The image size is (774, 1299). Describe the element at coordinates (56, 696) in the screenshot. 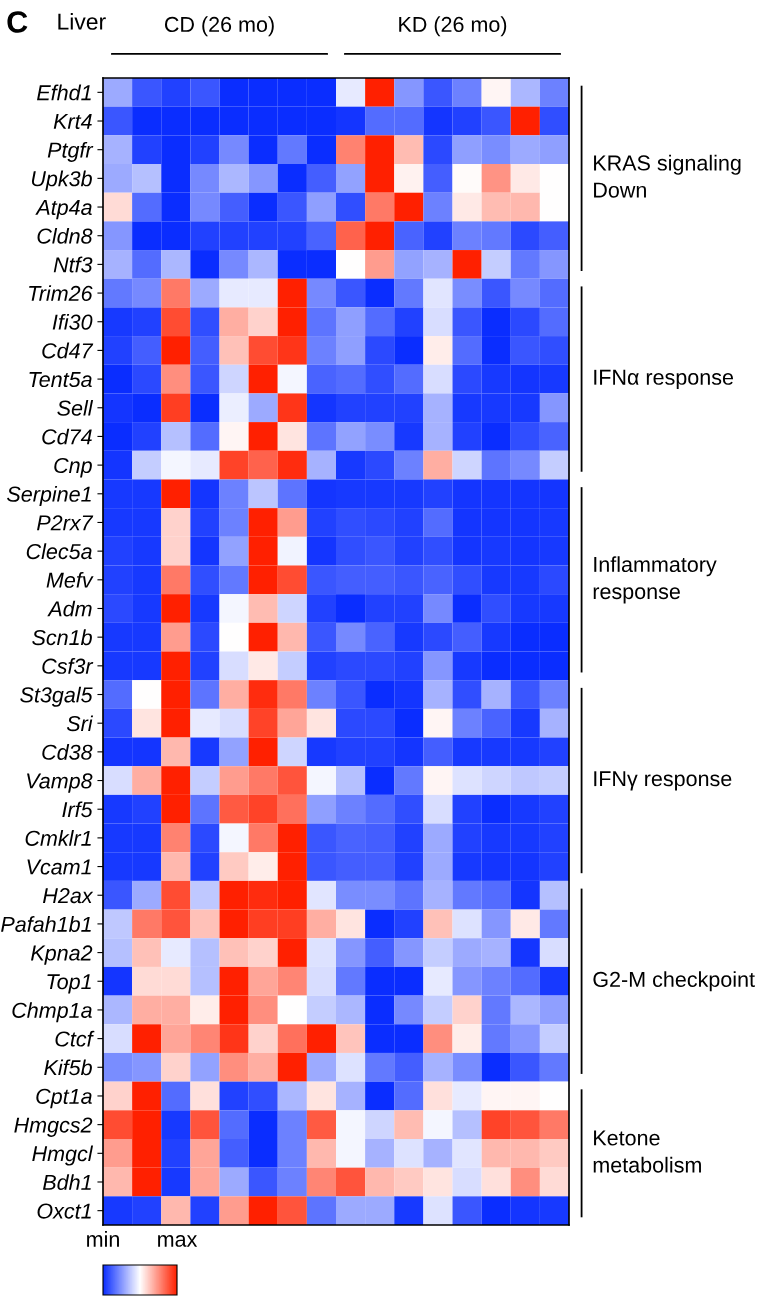

I see `y-tick-label: St3gal5` at that location.